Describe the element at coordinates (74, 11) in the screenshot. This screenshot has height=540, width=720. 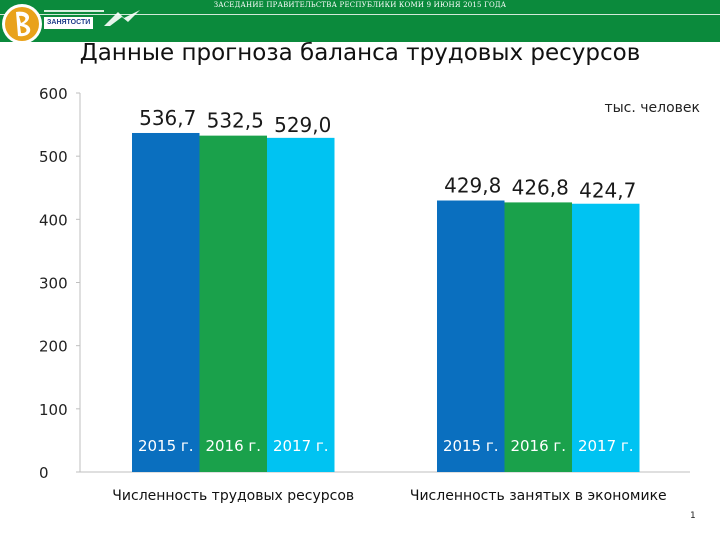
I see `logo-fine-print` at that location.